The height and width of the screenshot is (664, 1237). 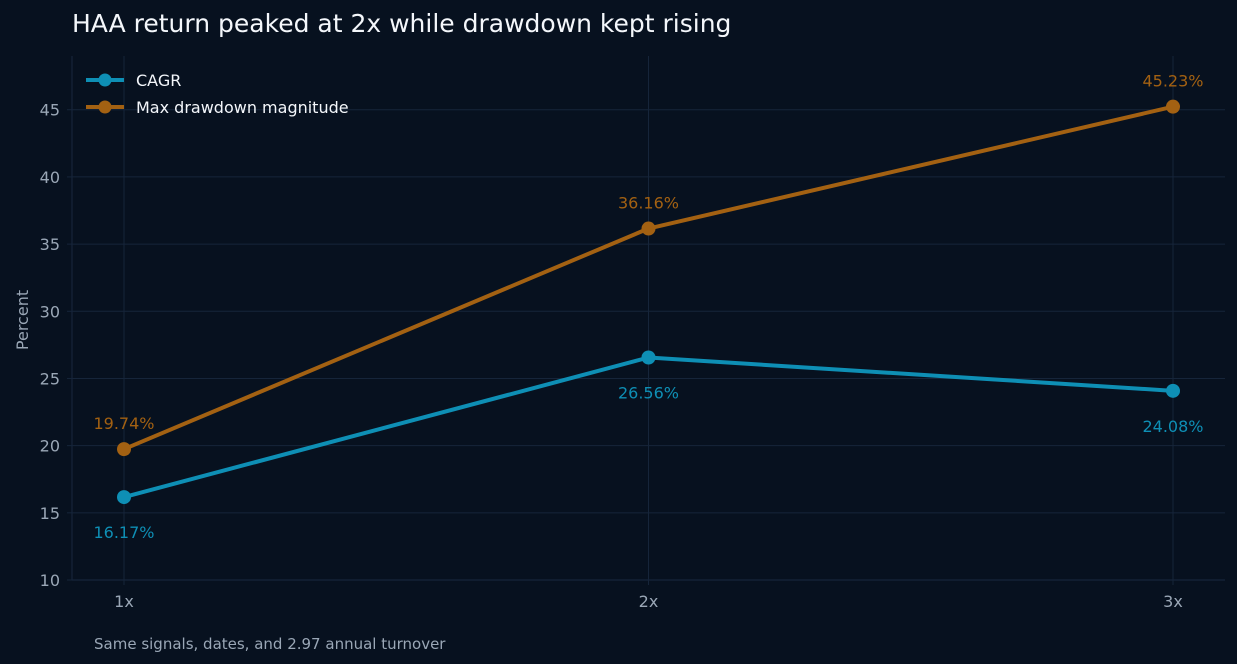 I want to click on y-tick-label: 45, so click(x=50, y=110).